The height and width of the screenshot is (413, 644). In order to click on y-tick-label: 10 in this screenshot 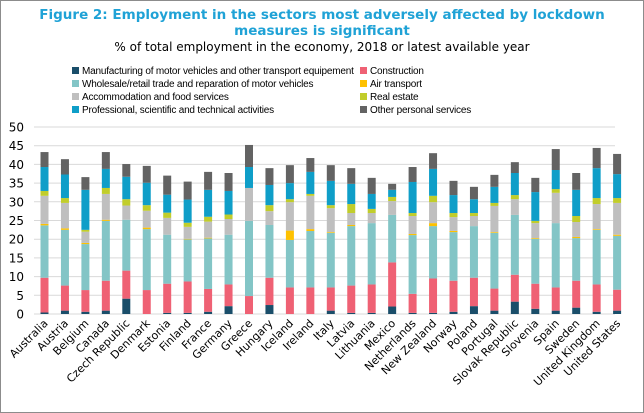, I will do `click(16, 277)`.